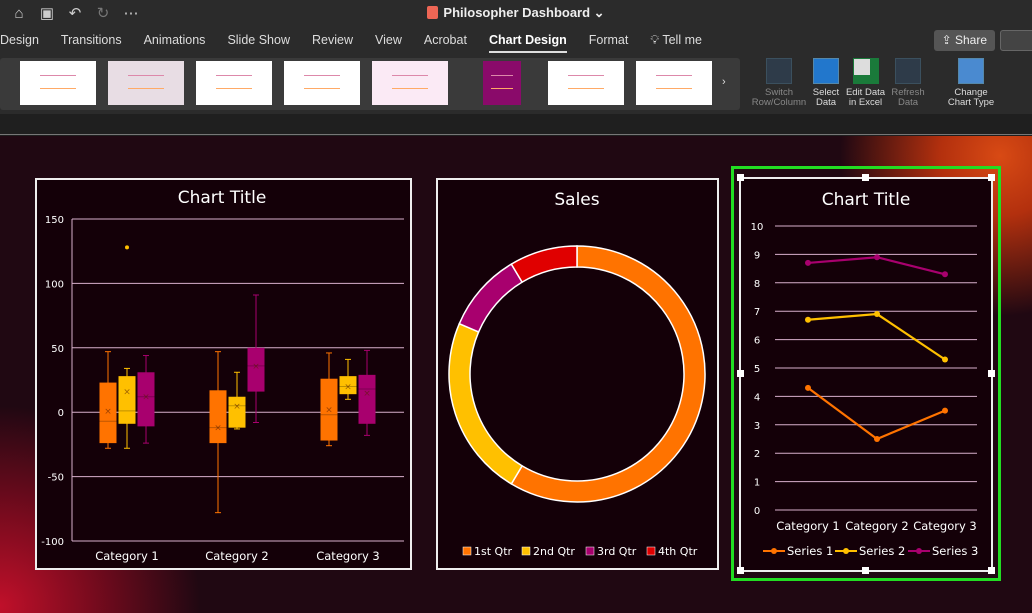 The width and height of the screenshot is (1032, 613). Describe the element at coordinates (433, 12) in the screenshot. I see `powerpoint-icon` at that location.